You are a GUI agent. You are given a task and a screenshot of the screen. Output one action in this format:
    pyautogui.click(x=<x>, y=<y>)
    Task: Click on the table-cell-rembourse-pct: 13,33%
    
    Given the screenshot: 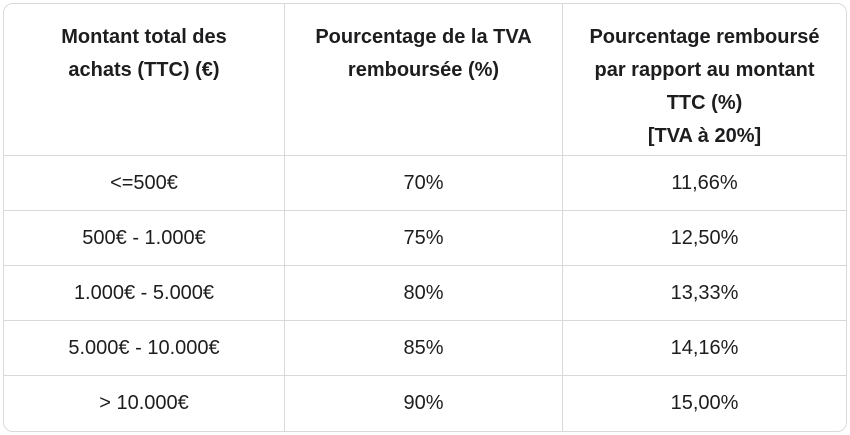 What is the action you would take?
    pyautogui.click(x=704, y=293)
    